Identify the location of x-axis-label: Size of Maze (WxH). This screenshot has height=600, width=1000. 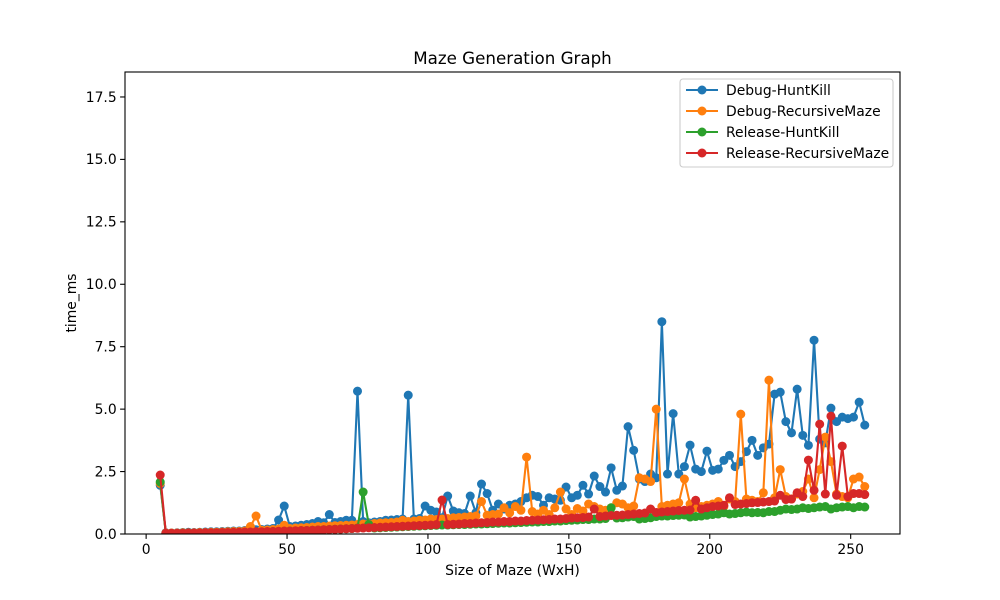
(512, 571).